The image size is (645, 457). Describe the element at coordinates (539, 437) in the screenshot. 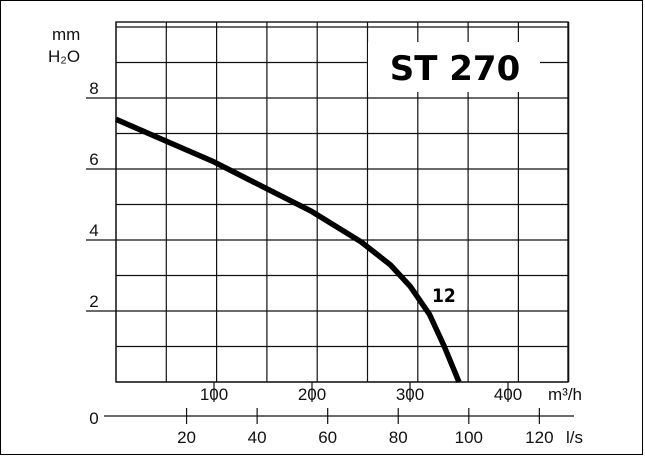

I see `x-tick-label-bottom: 120` at that location.